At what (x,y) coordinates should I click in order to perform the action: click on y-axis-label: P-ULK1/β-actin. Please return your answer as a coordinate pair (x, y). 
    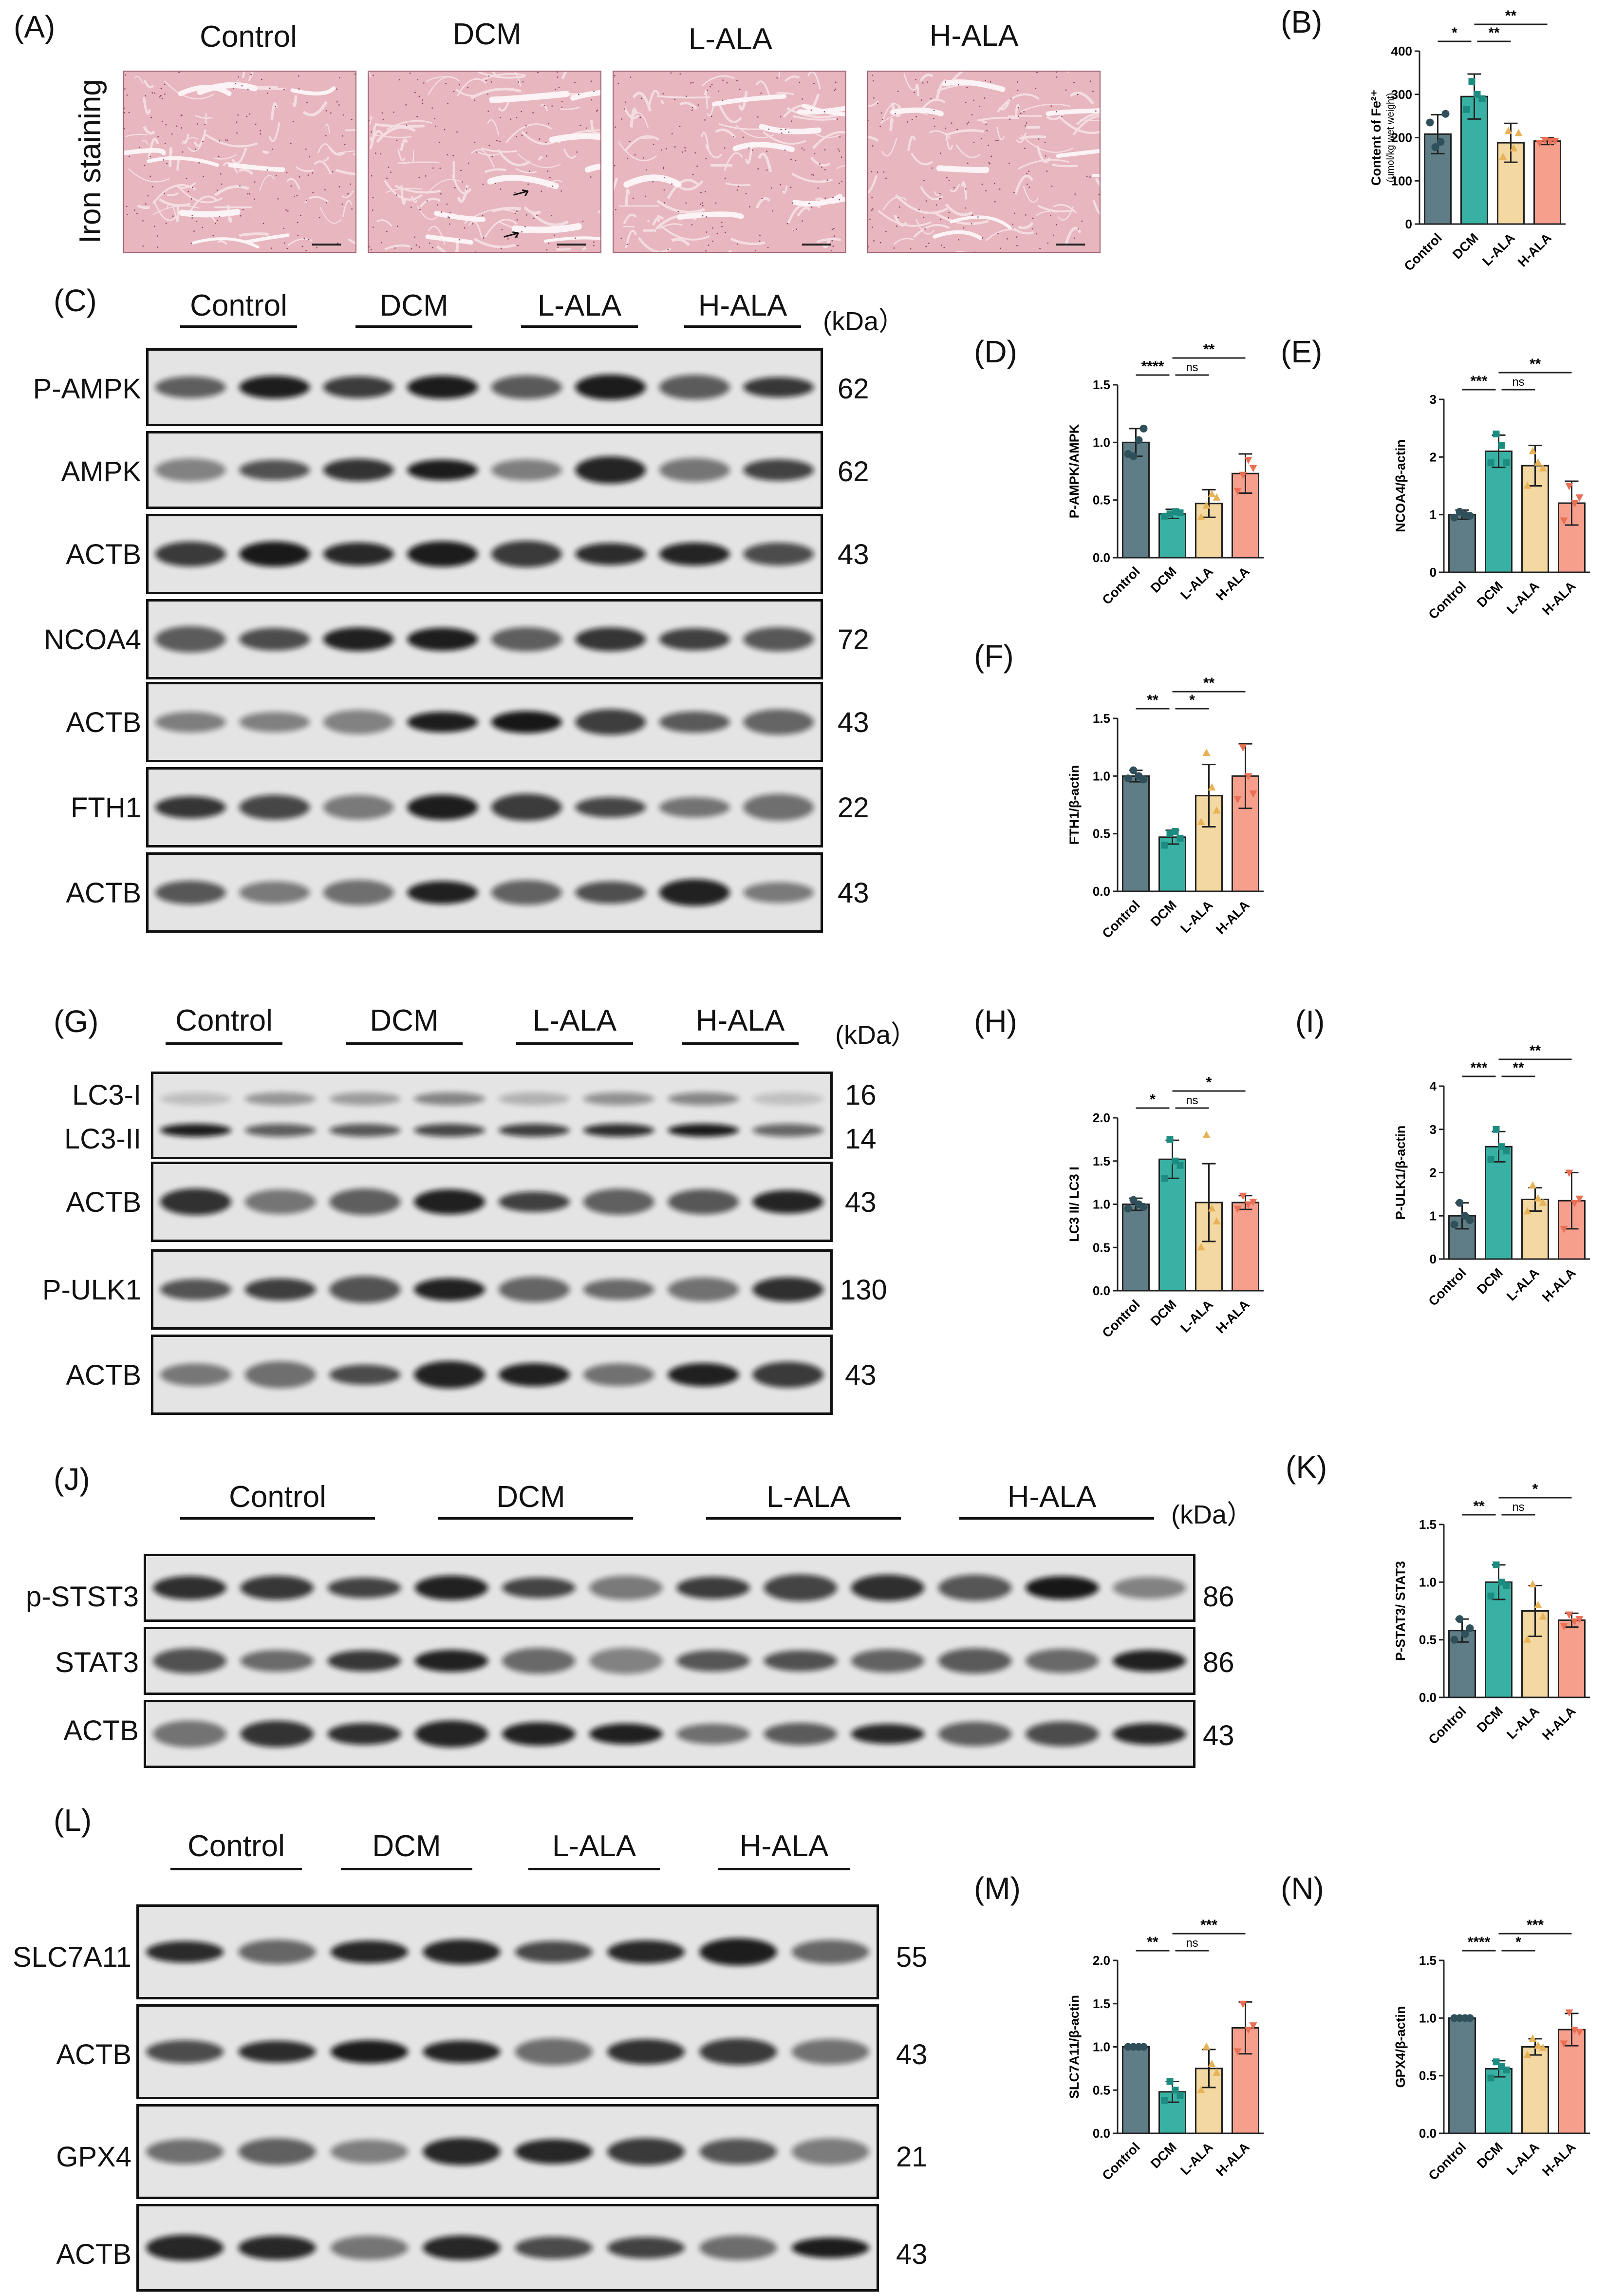
    Looking at the image, I should click on (1401, 1173).